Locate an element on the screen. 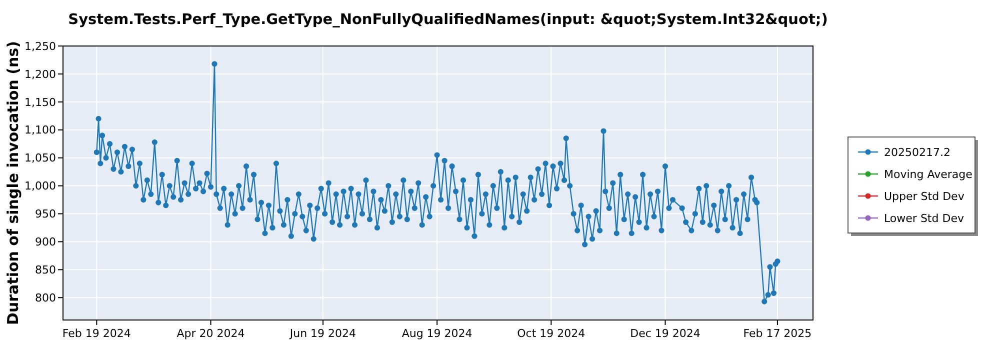 The width and height of the screenshot is (1000, 350). chart-title: System.Tests.Perf_Type.GetType_NonFullyQualifiedNames(input: &quot;System.Int32&quot;) is located at coordinates (448, 20).